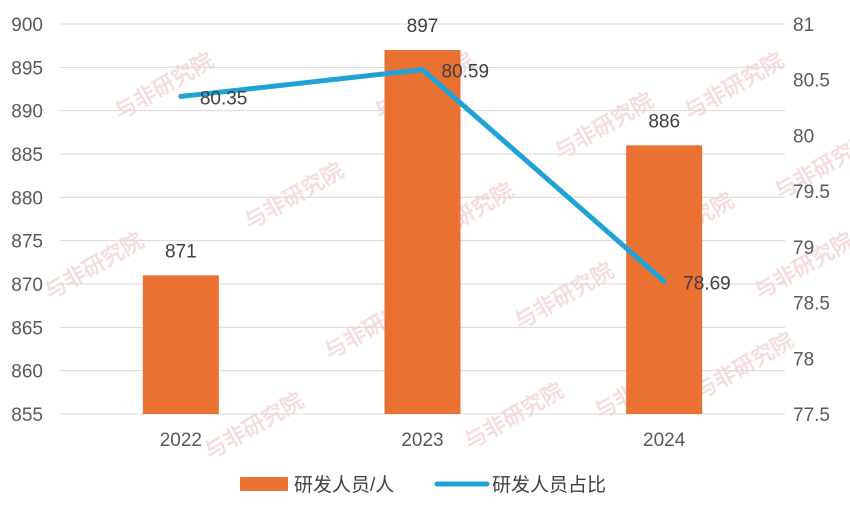 Image resolution: width=850 pixels, height=509 pixels. I want to click on y-left-tick-label: 885, so click(27, 155).